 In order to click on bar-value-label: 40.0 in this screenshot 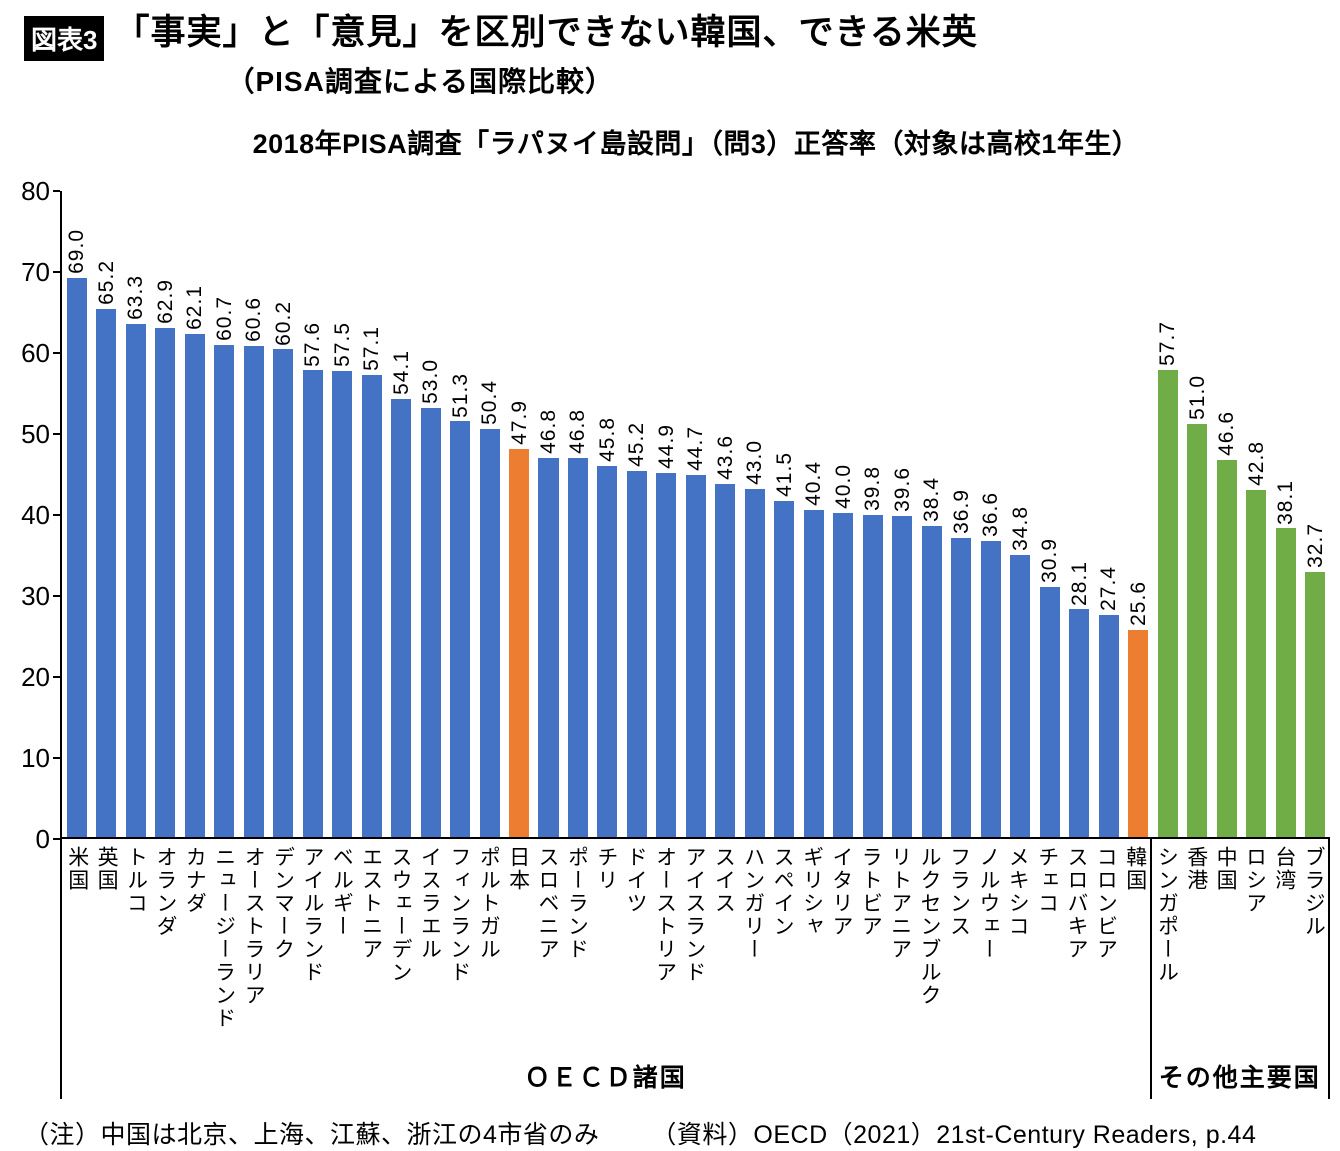, I will do `click(843, 486)`.